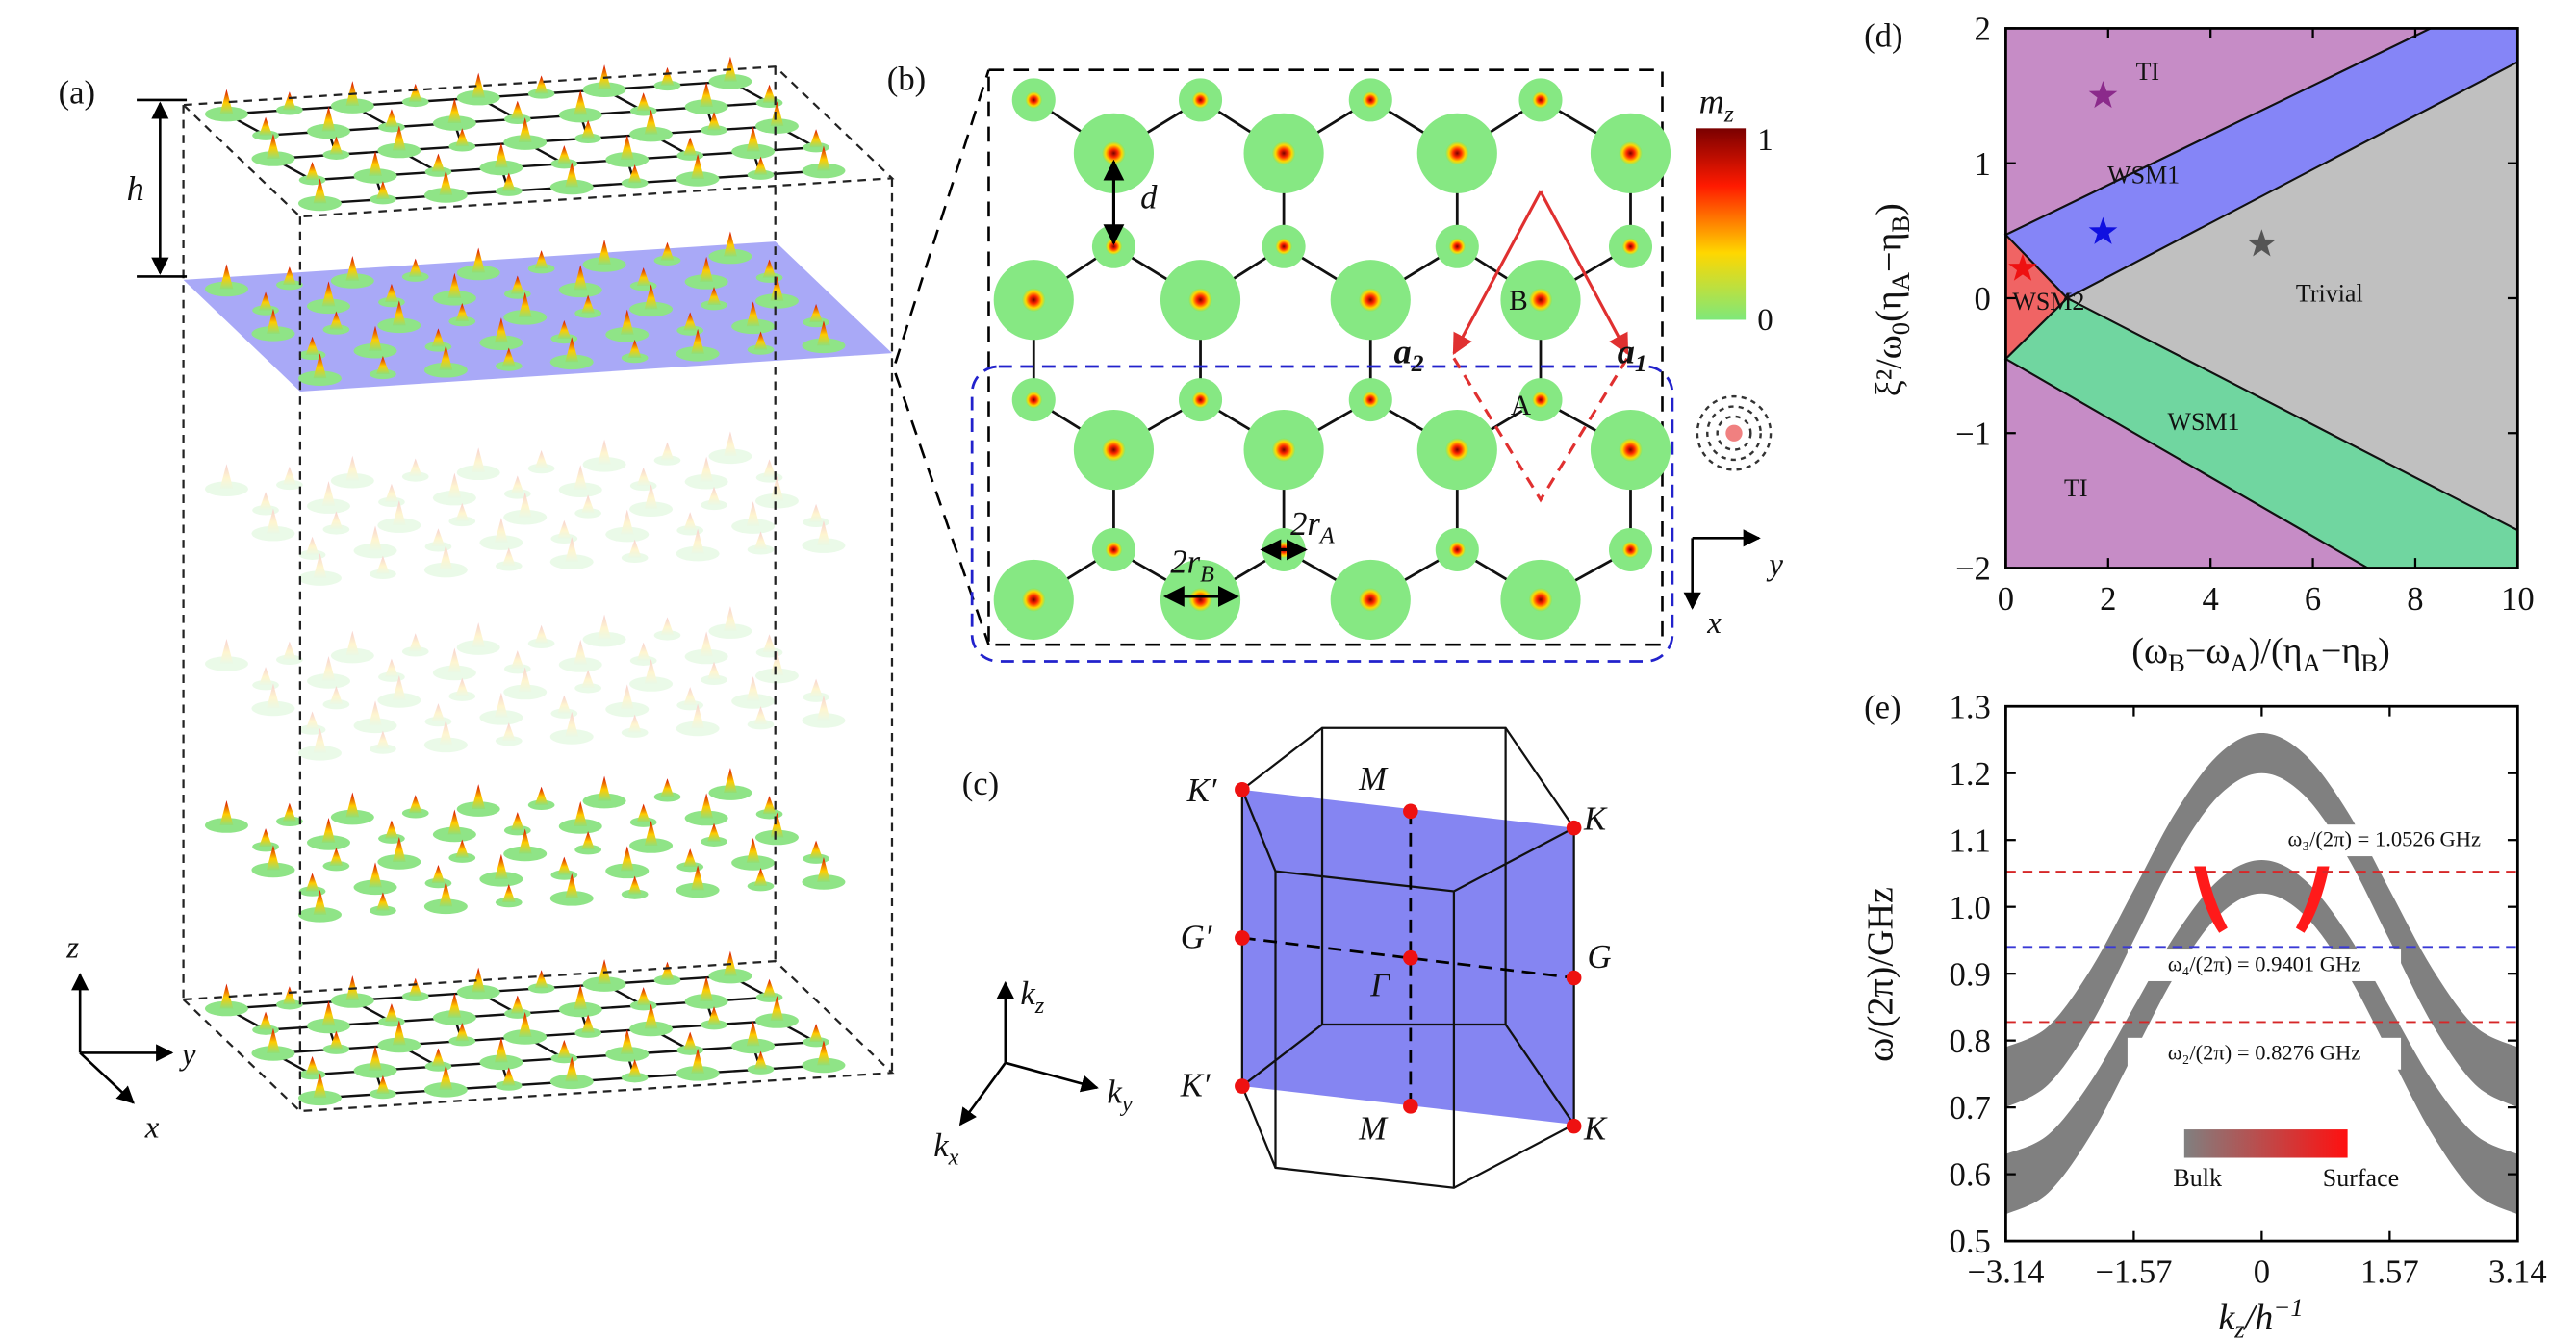  I want to click on y-tick-label: −1, so click(1973, 434).